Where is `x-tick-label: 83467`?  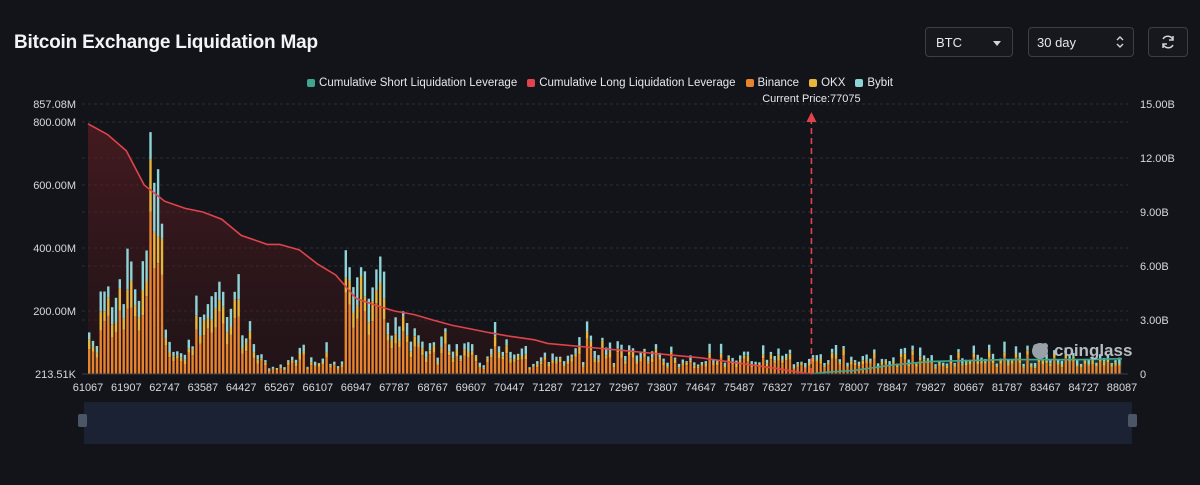
x-tick-label: 83467 is located at coordinates (1045, 388).